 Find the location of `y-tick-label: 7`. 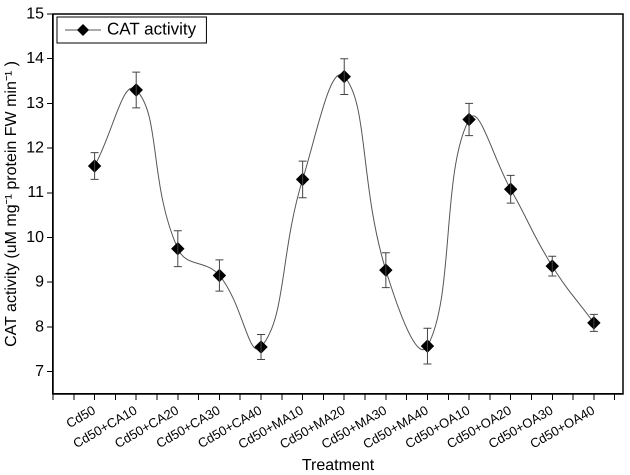

y-tick-label: 7 is located at coordinates (39, 371).